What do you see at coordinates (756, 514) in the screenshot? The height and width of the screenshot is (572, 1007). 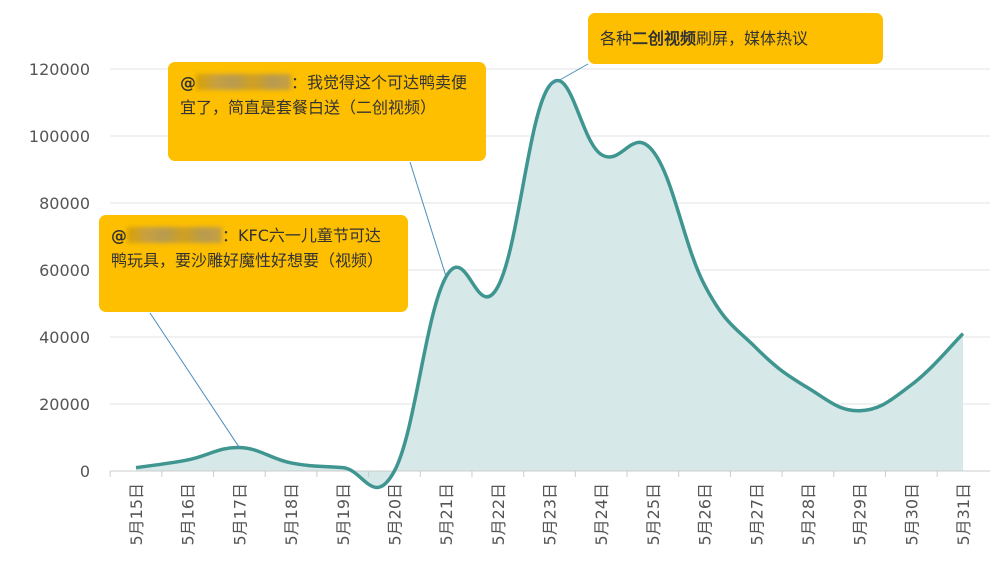 I see `x-tick-label: 5月27日` at bounding box center [756, 514].